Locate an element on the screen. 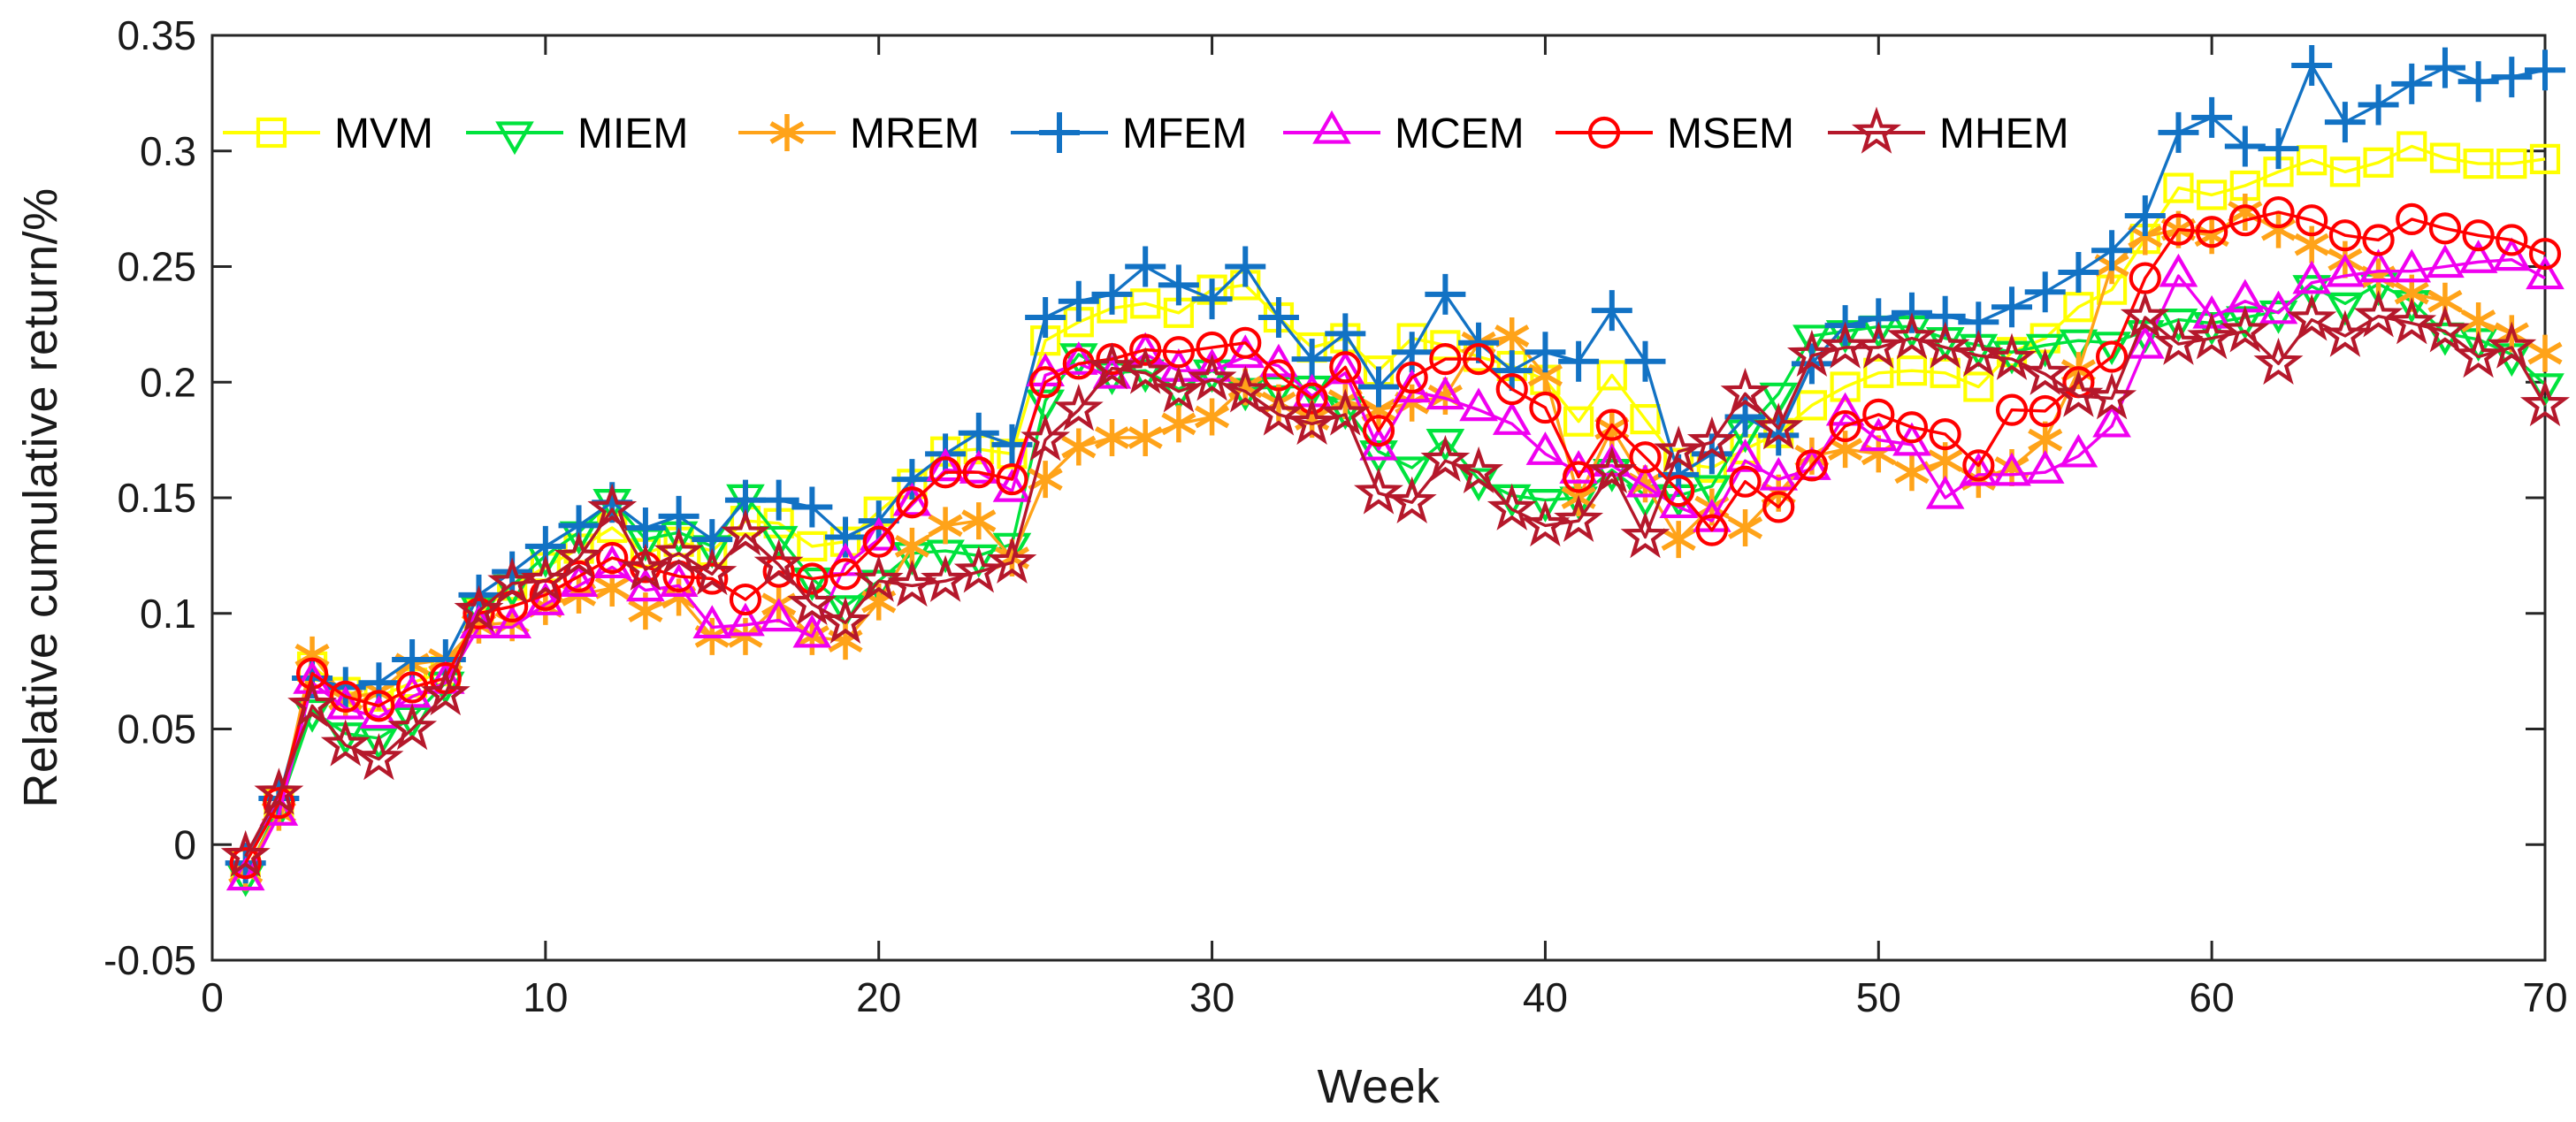 The width and height of the screenshot is (2576, 1122). legend-item-MFEM: MFEM is located at coordinates (1129, 134).